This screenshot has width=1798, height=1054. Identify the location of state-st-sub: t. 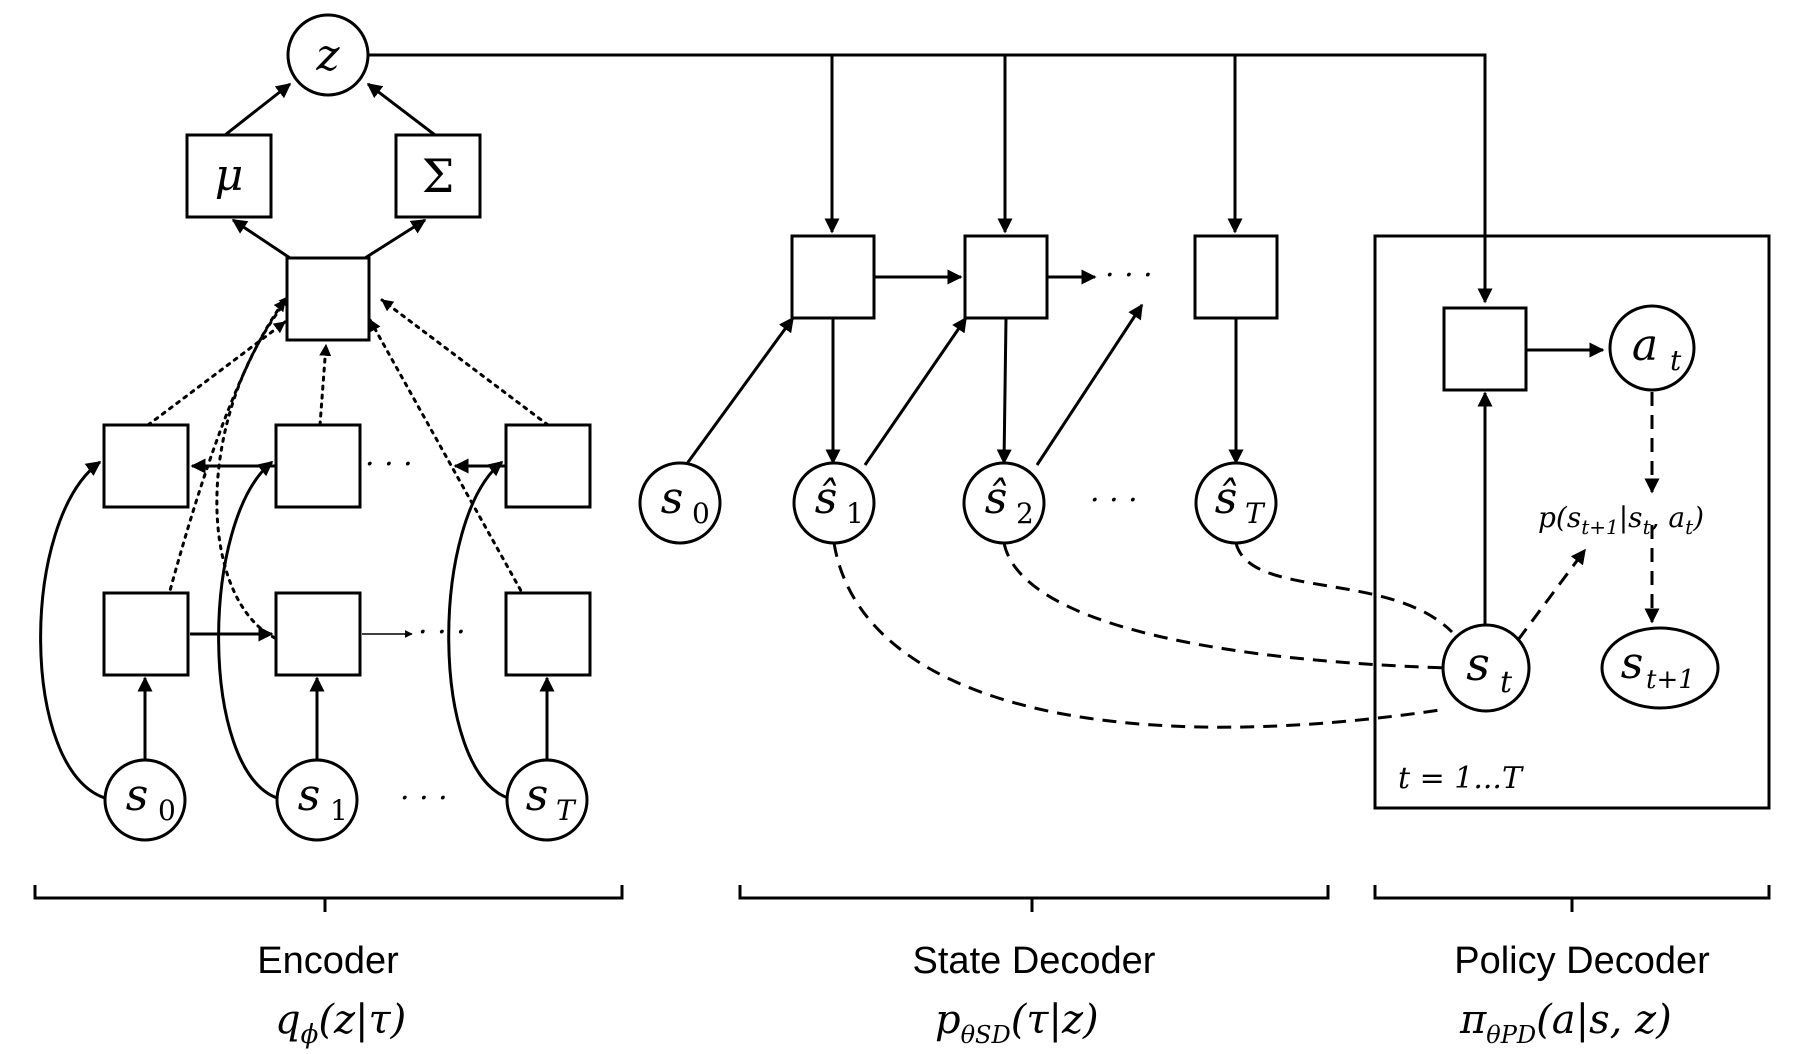
(1506, 682).